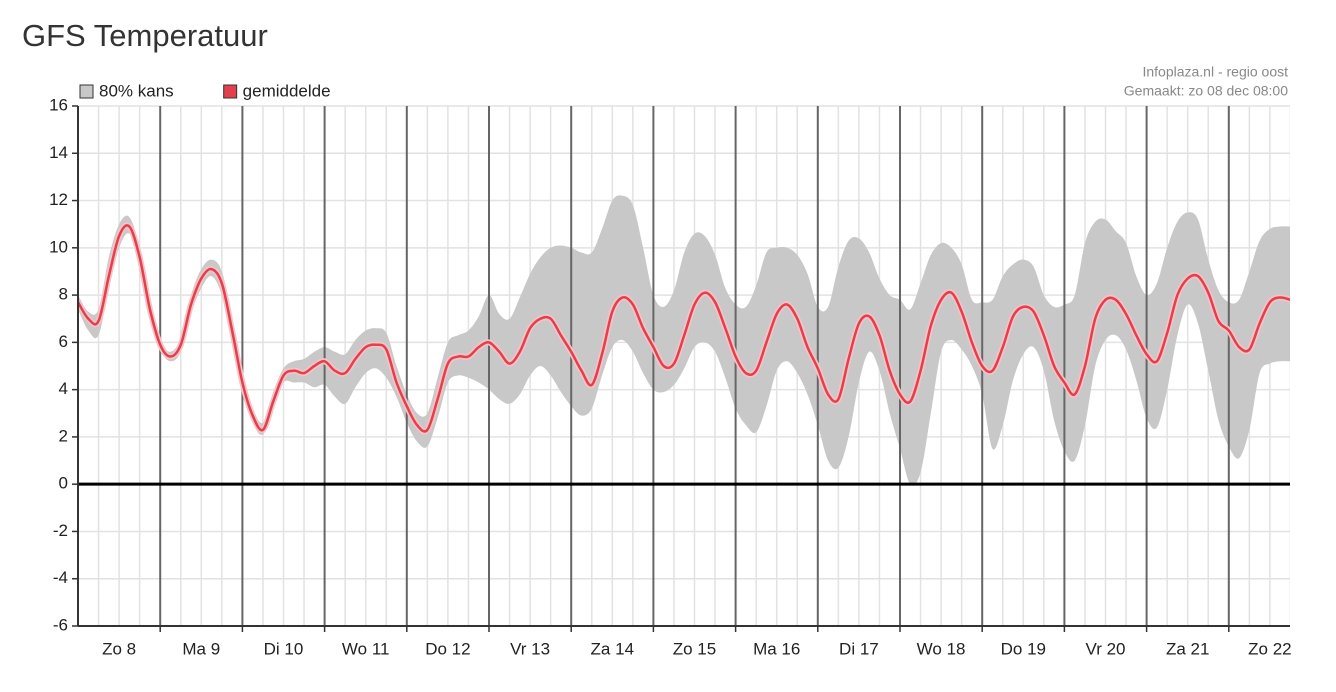  Describe the element at coordinates (1105, 648) in the screenshot. I see `x-tick-label: Vr 20` at that location.